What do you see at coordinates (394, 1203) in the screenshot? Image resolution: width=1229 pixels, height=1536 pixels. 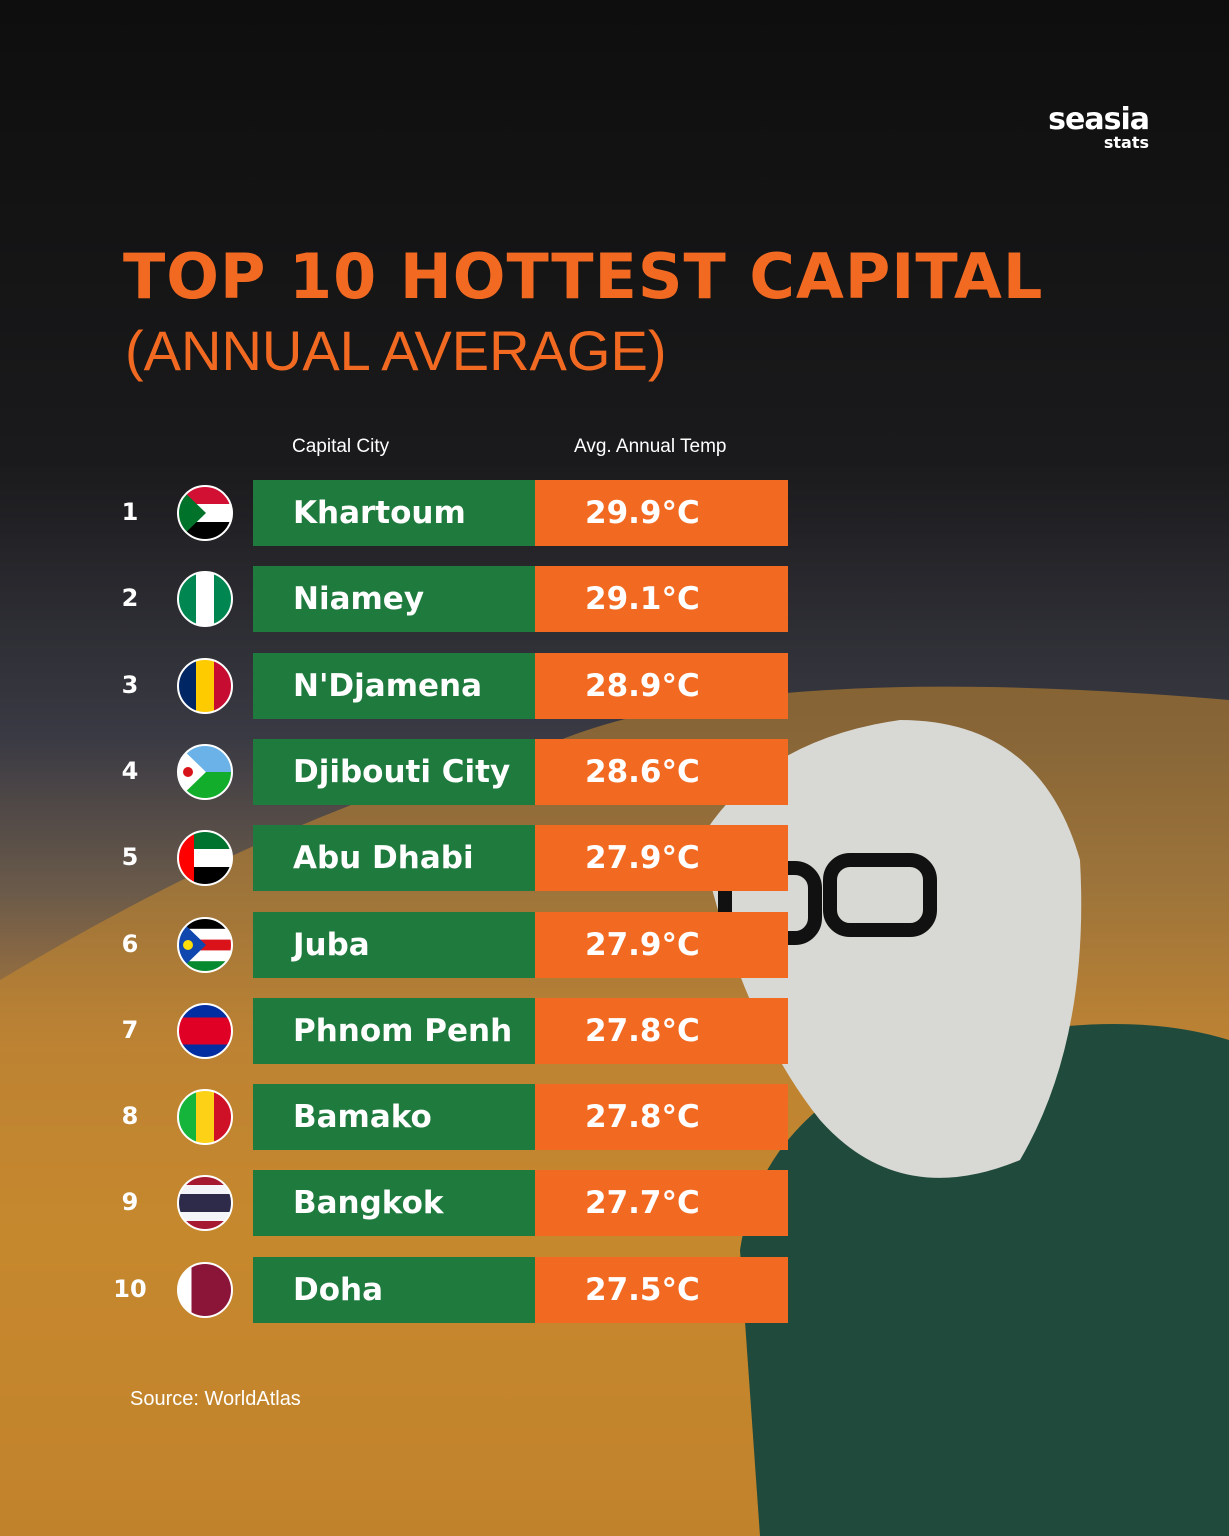 I see `city-cell: Bangkok` at bounding box center [394, 1203].